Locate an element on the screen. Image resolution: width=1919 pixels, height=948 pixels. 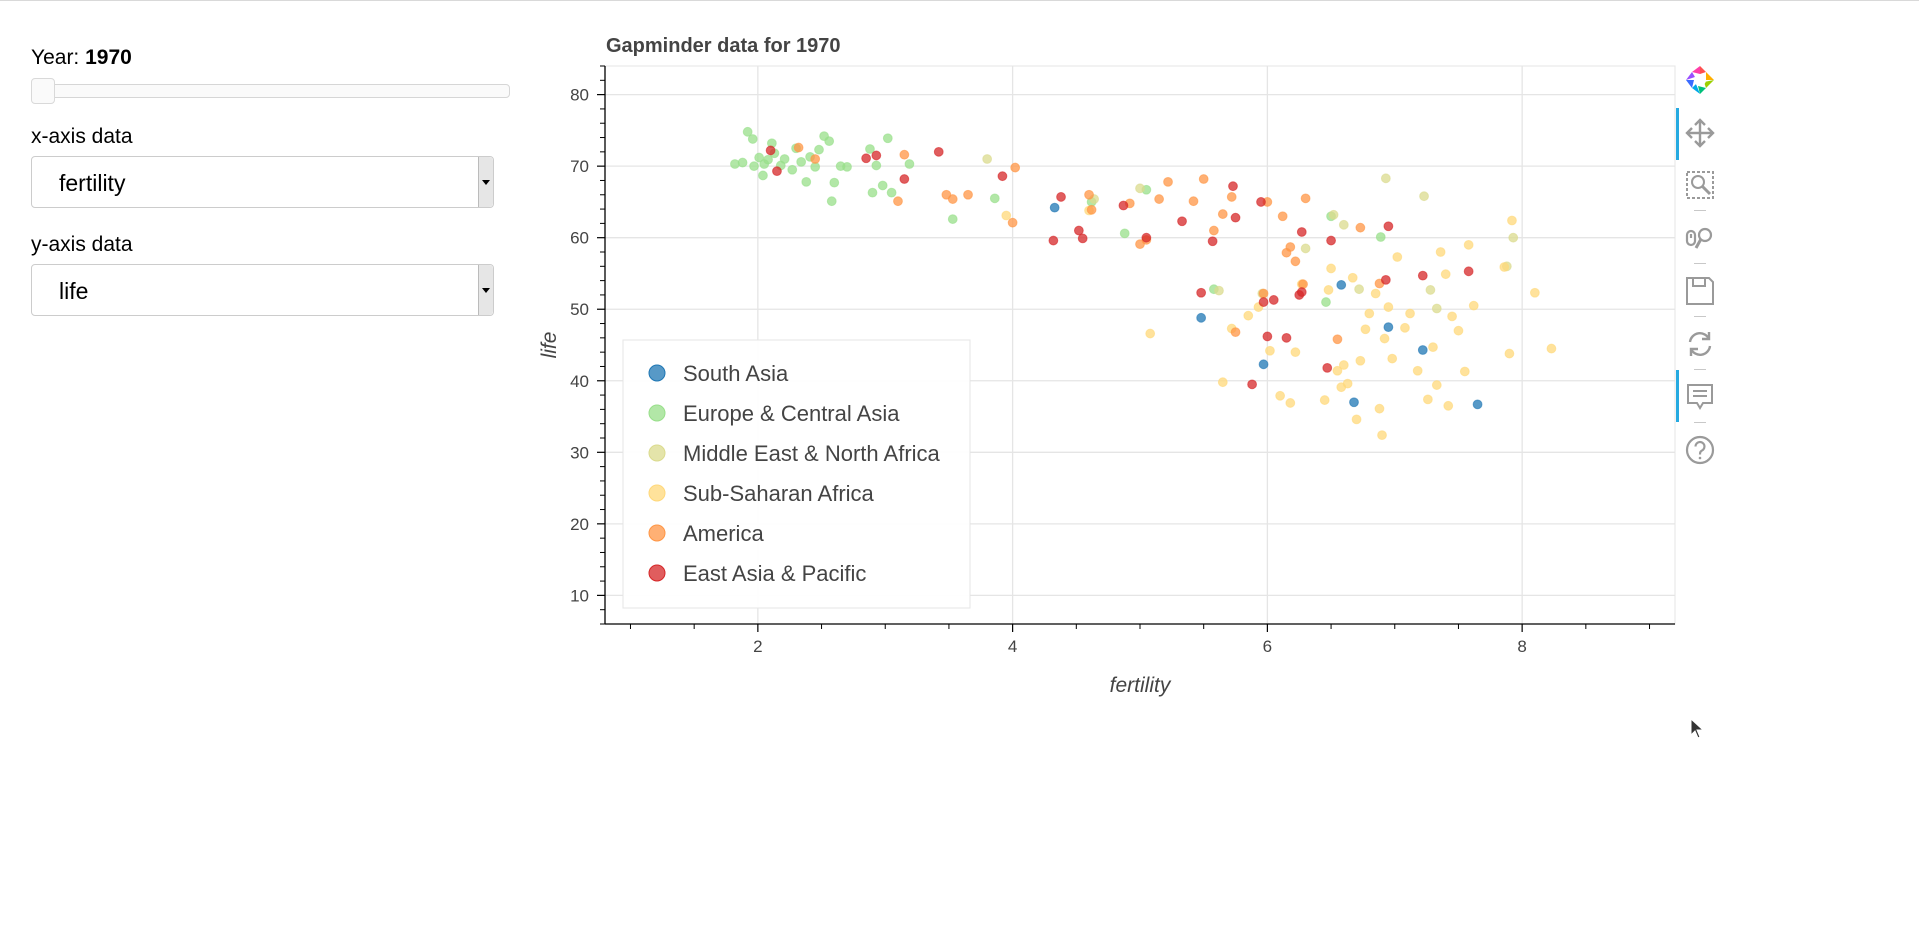
y-axis-title: life is located at coordinates (549, 345).